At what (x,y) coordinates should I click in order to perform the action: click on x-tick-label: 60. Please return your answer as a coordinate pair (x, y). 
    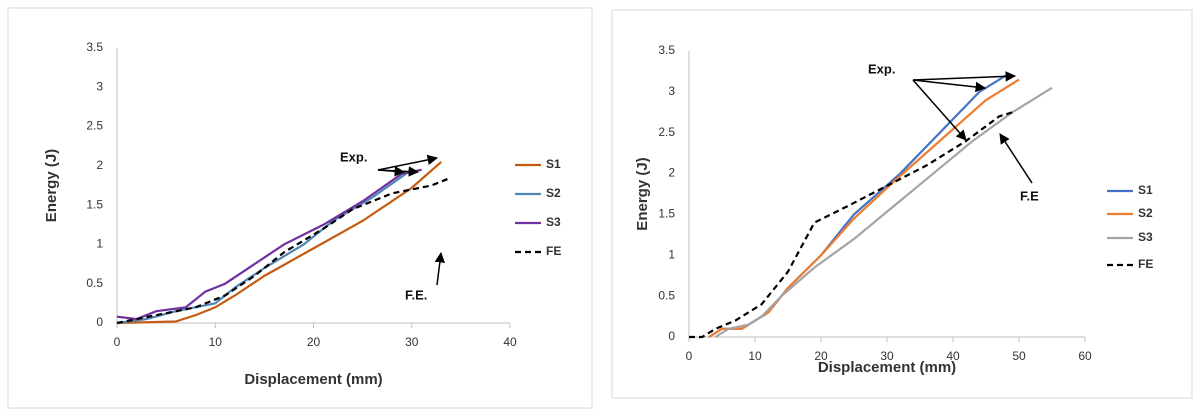
    Looking at the image, I should click on (1085, 356).